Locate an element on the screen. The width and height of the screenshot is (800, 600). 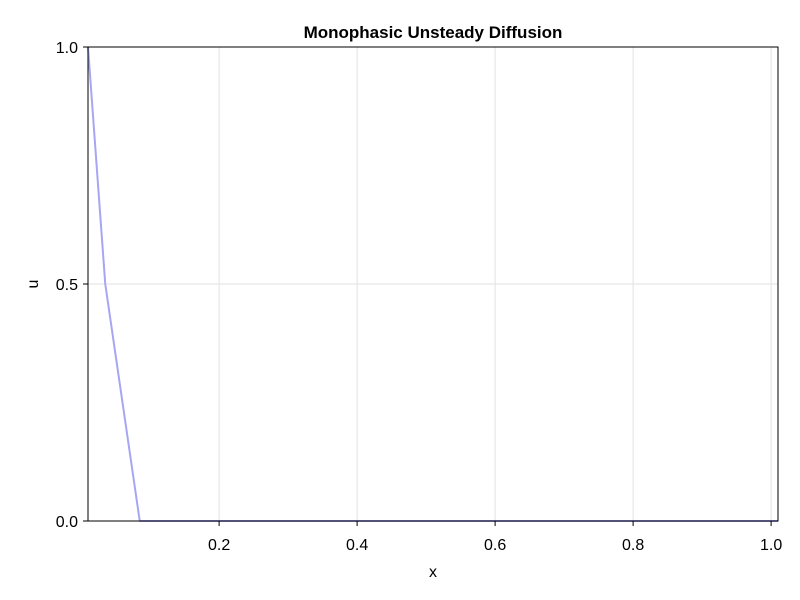
y-tick-label: 0.5 is located at coordinates (67, 285).